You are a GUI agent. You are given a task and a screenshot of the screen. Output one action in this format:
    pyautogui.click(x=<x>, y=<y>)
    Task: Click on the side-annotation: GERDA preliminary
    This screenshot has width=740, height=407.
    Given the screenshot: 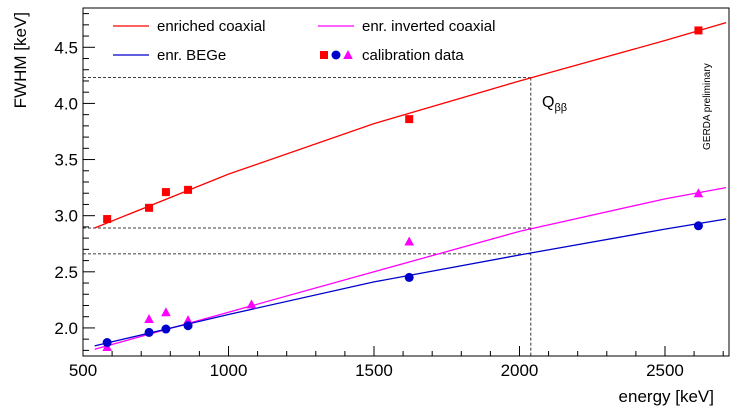 What is the action you would take?
    pyautogui.click(x=707, y=106)
    